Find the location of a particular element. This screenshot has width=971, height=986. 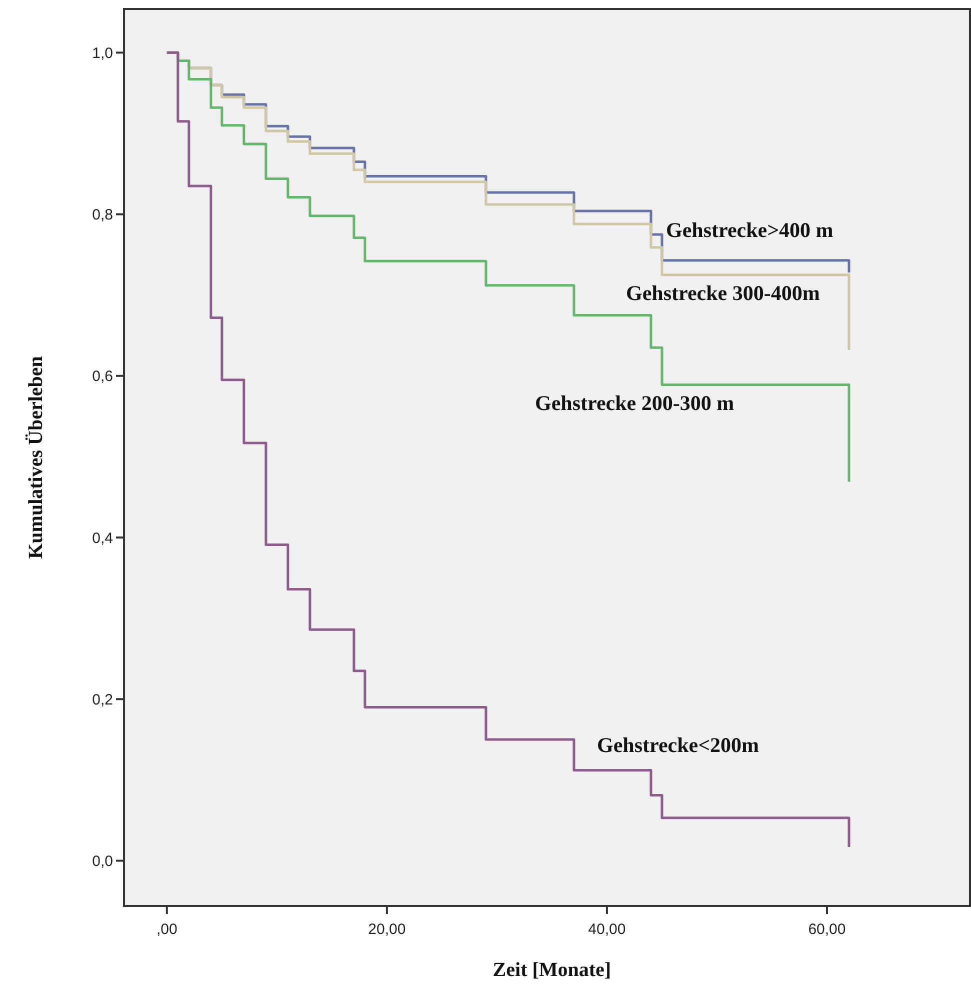

series-label: Gehstrecke 200-300 m is located at coordinates (635, 403).